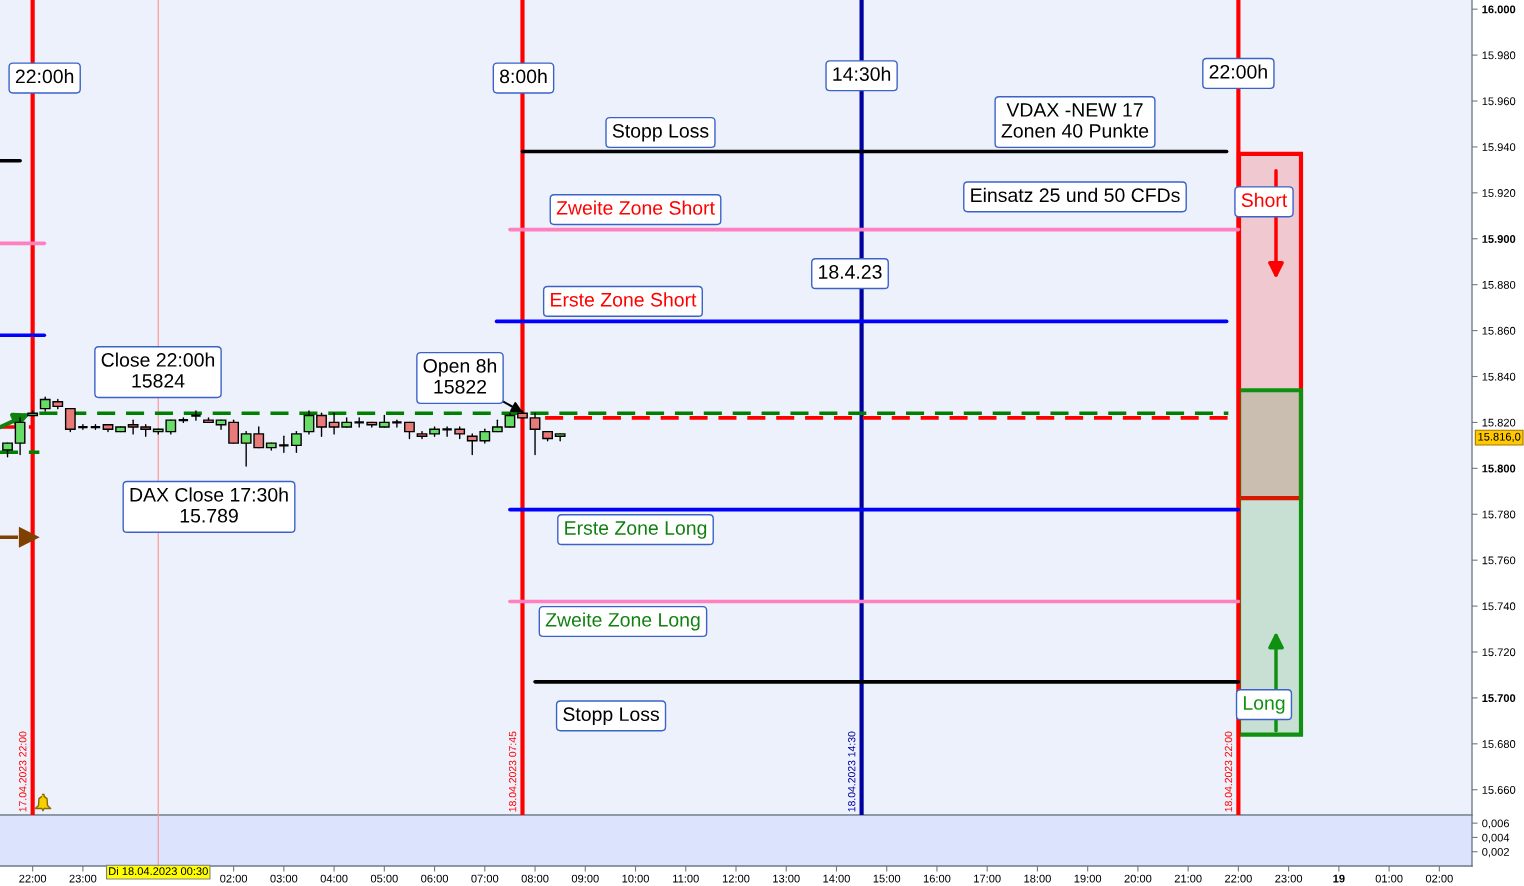  Describe the element at coordinates (1339, 878) in the screenshot. I see `x-tick-label: 19` at that location.